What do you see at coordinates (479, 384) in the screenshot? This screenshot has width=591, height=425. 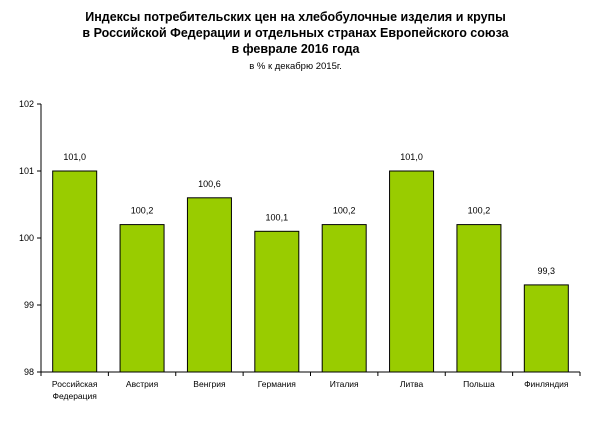 I see `x-tick-label: Польша` at bounding box center [479, 384].